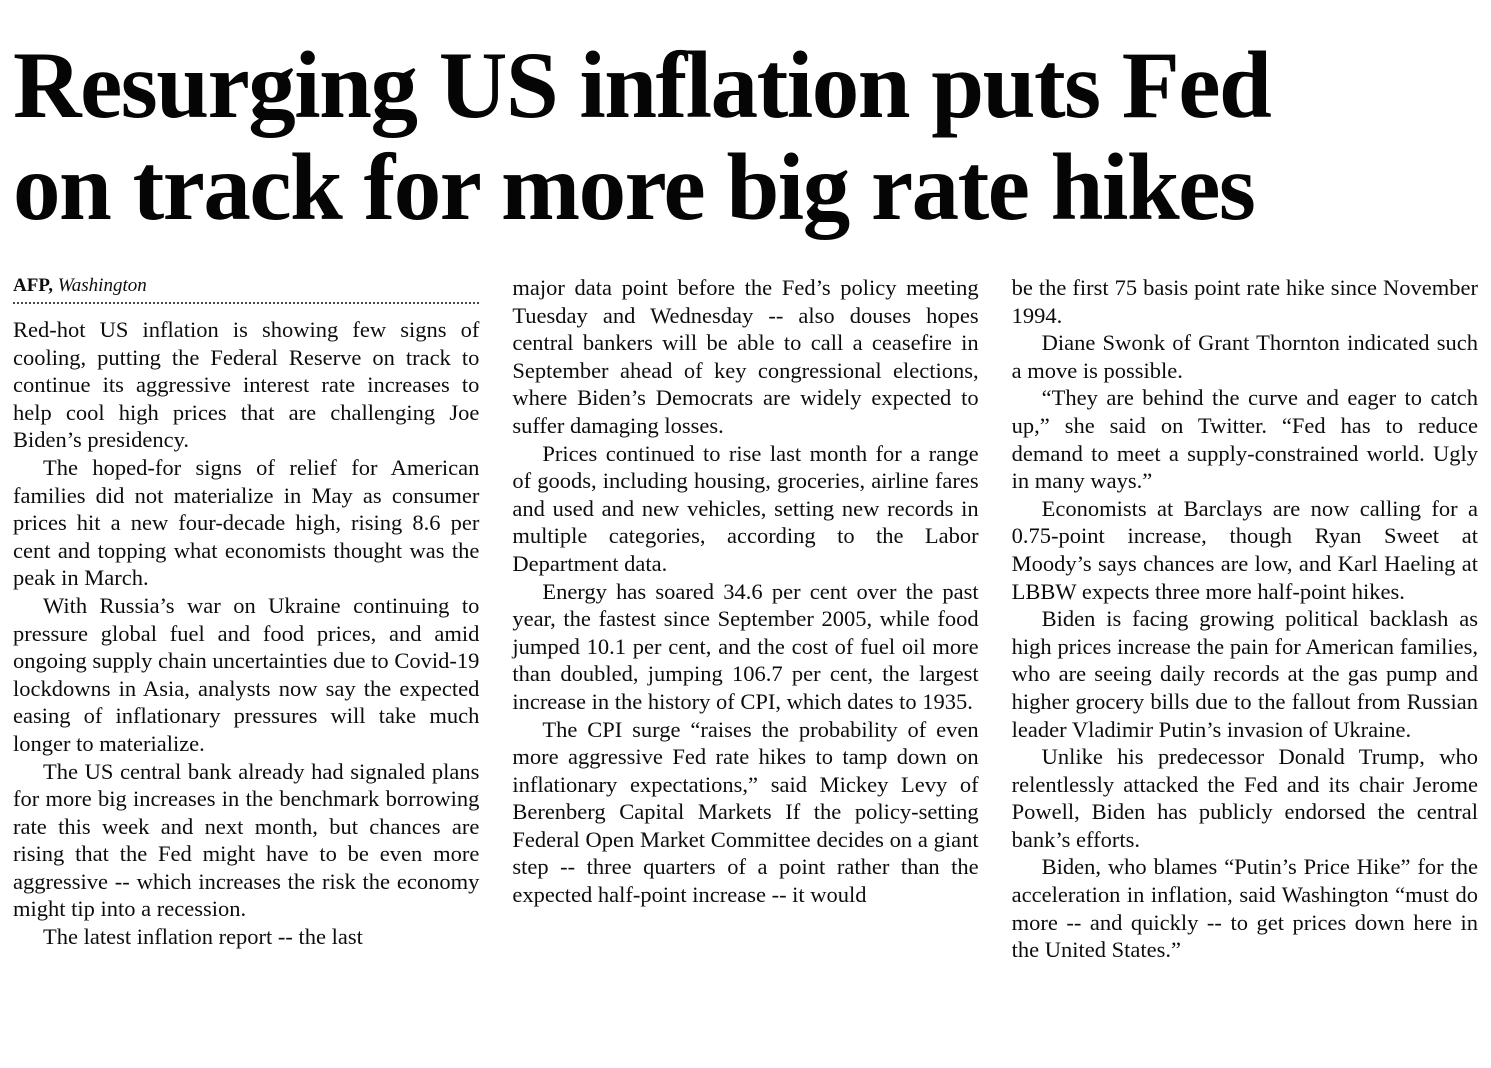 The width and height of the screenshot is (1491, 1068). I want to click on byline-divider, so click(246, 303).